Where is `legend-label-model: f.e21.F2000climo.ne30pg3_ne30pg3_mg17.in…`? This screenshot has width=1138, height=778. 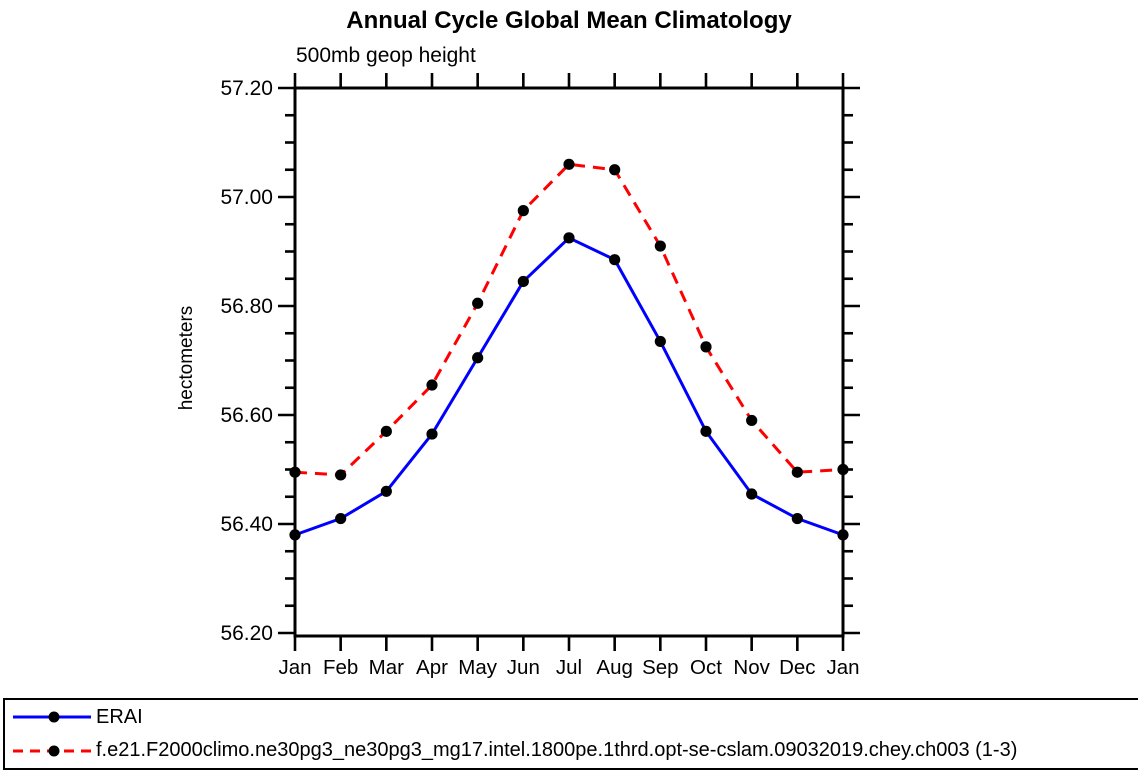
legend-label-model: f.e21.F2000climo.ne30pg3_ne30pg3_mg17.in… is located at coordinates (557, 750).